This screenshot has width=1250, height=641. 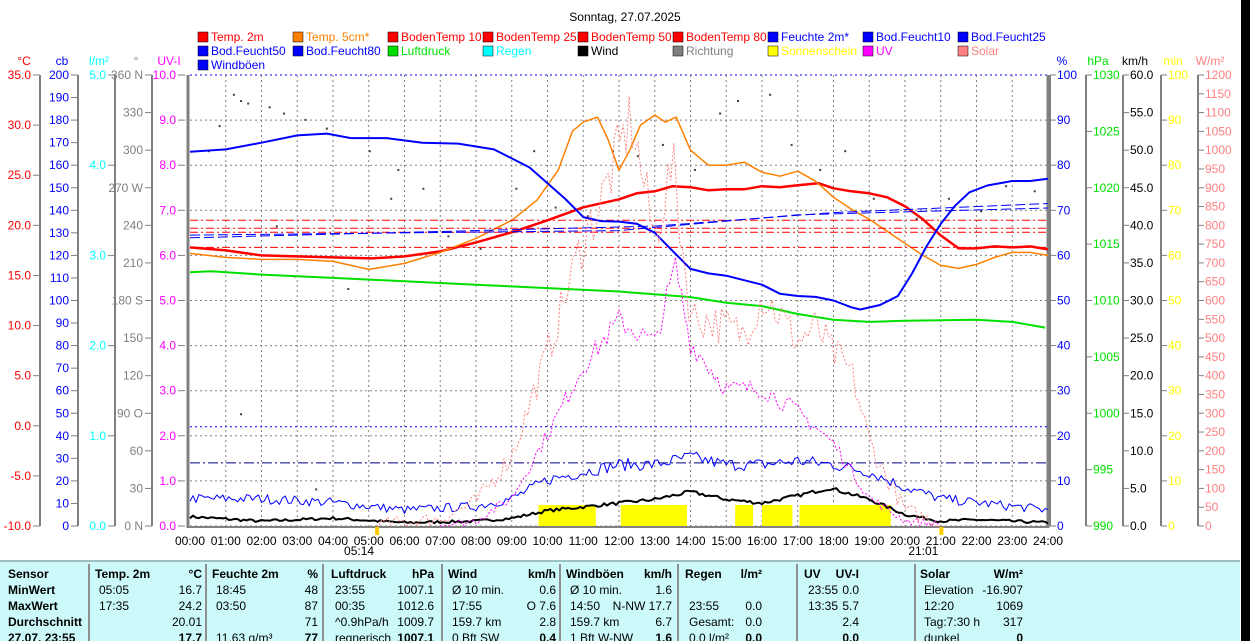 I want to click on axis-tick-label: 120, so click(x=59, y=255).